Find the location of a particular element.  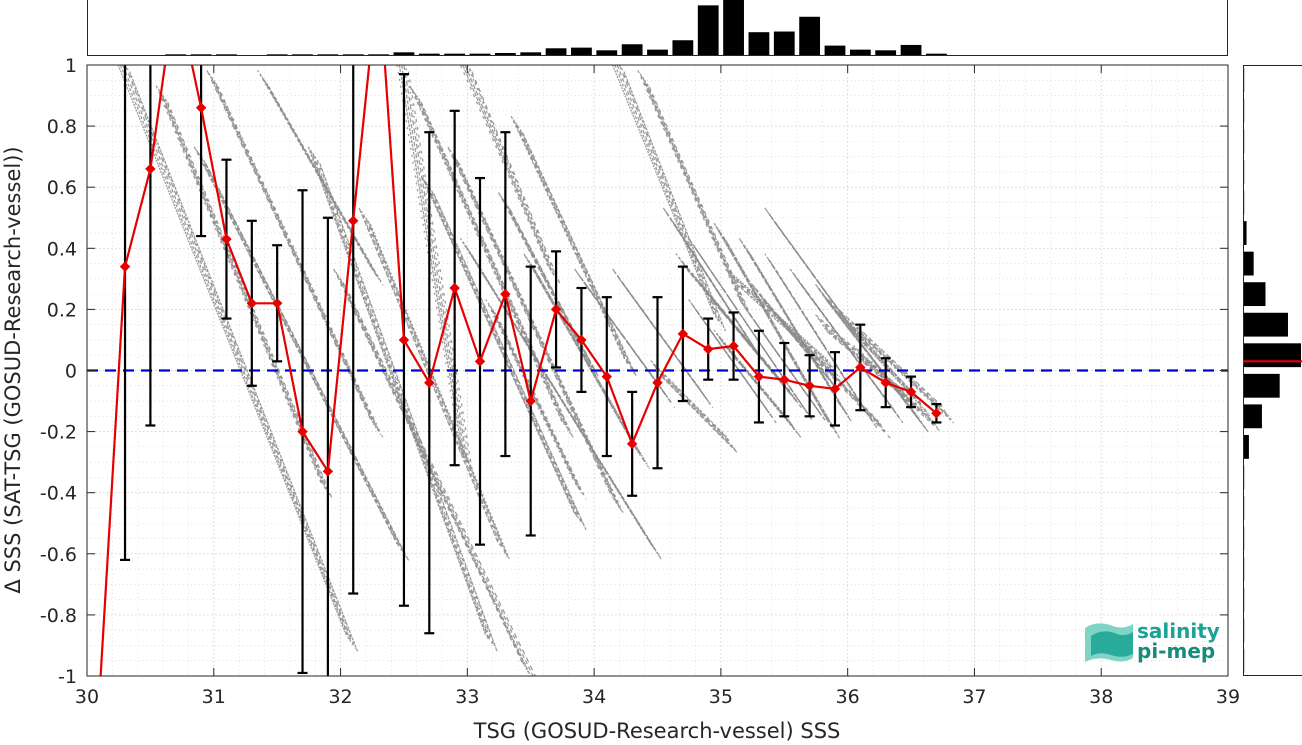

y-tick-label: -0.8 is located at coordinates (58, 616).